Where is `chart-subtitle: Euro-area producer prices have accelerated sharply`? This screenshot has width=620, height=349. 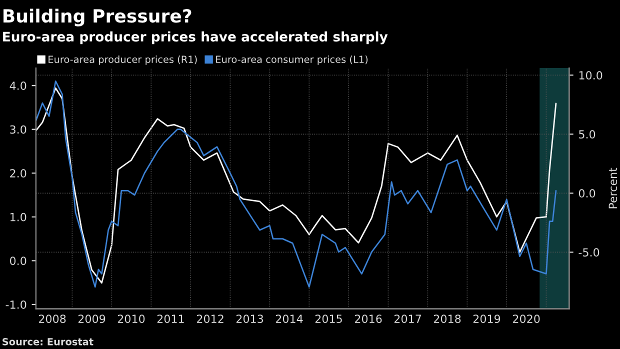
chart-subtitle: Euro-area producer prices have accelerated sharply is located at coordinates (195, 37).